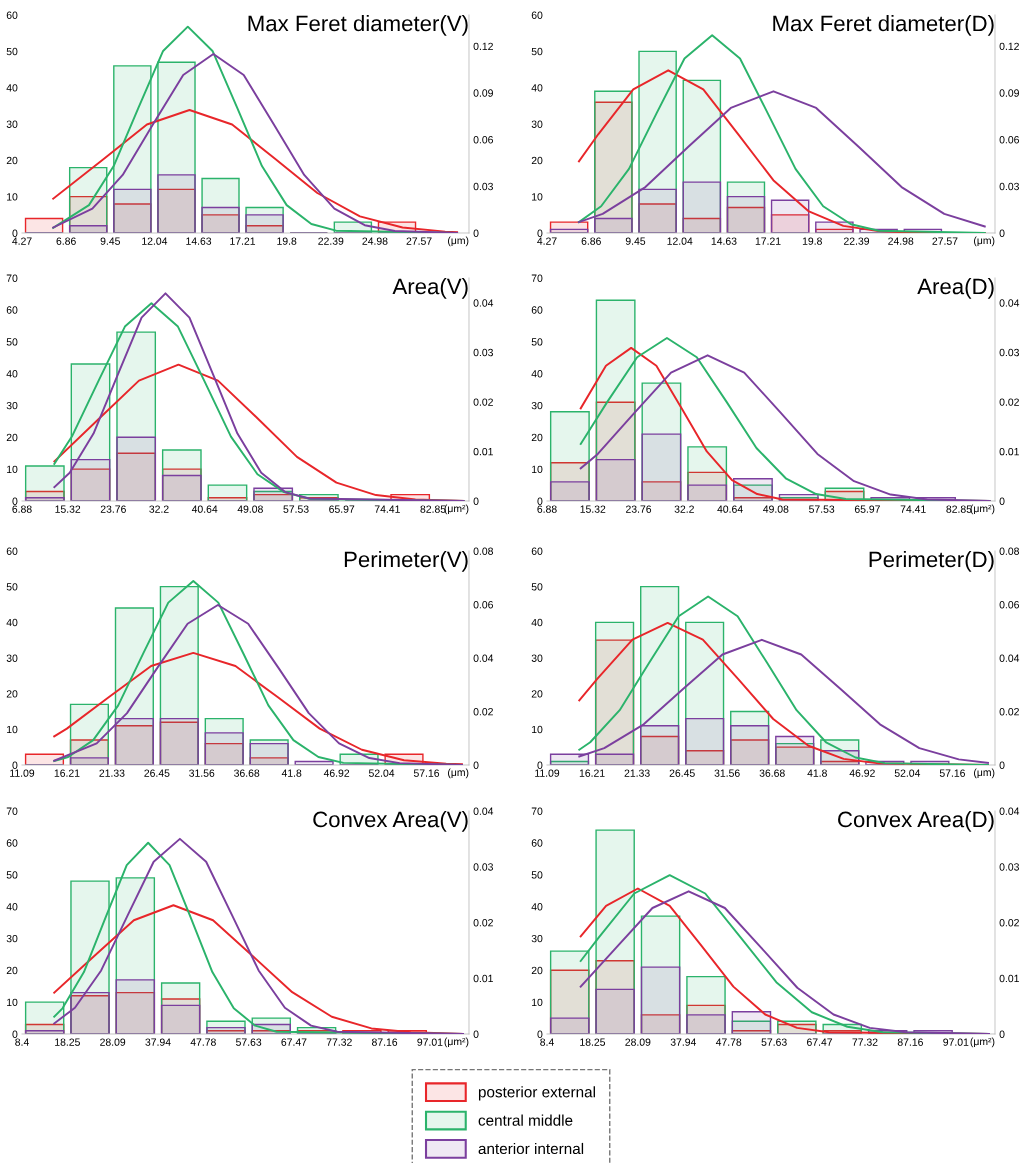 Image resolution: width=1022 pixels, height=1163 pixels. I want to click on y2-tick-label: 0.01, so click(1009, 451).